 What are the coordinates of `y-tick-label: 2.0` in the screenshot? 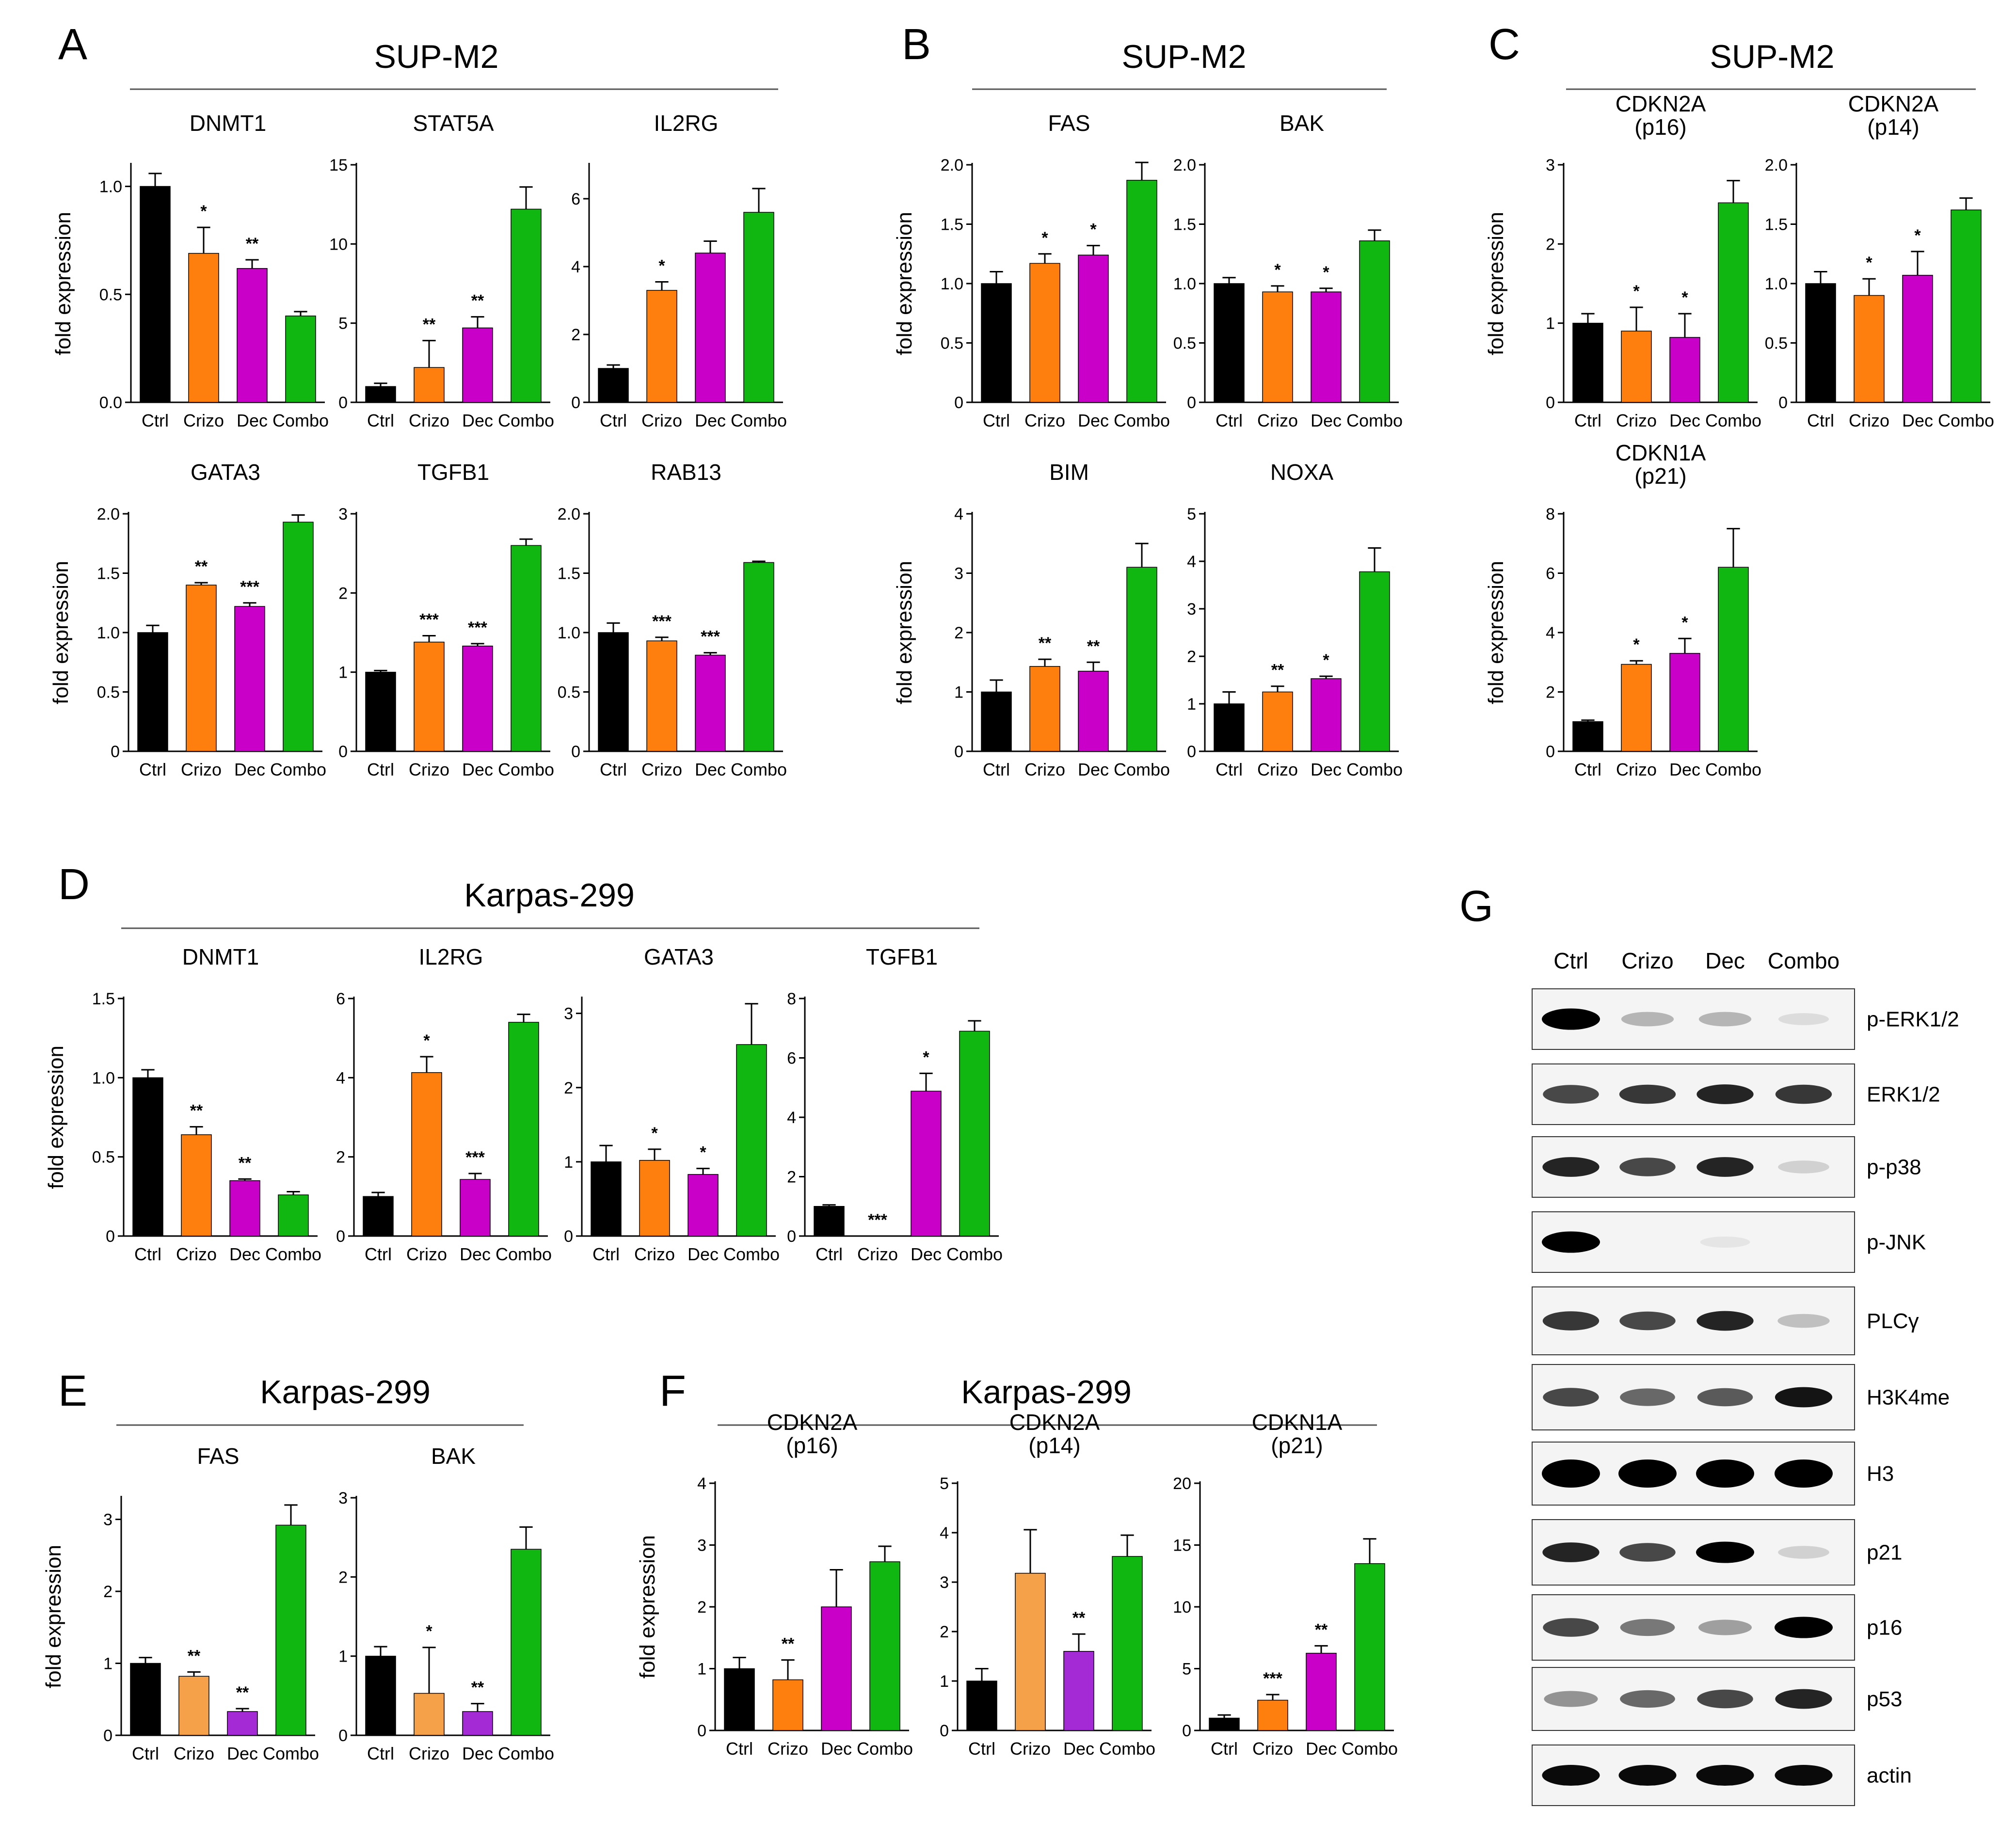 It's located at (1184, 165).